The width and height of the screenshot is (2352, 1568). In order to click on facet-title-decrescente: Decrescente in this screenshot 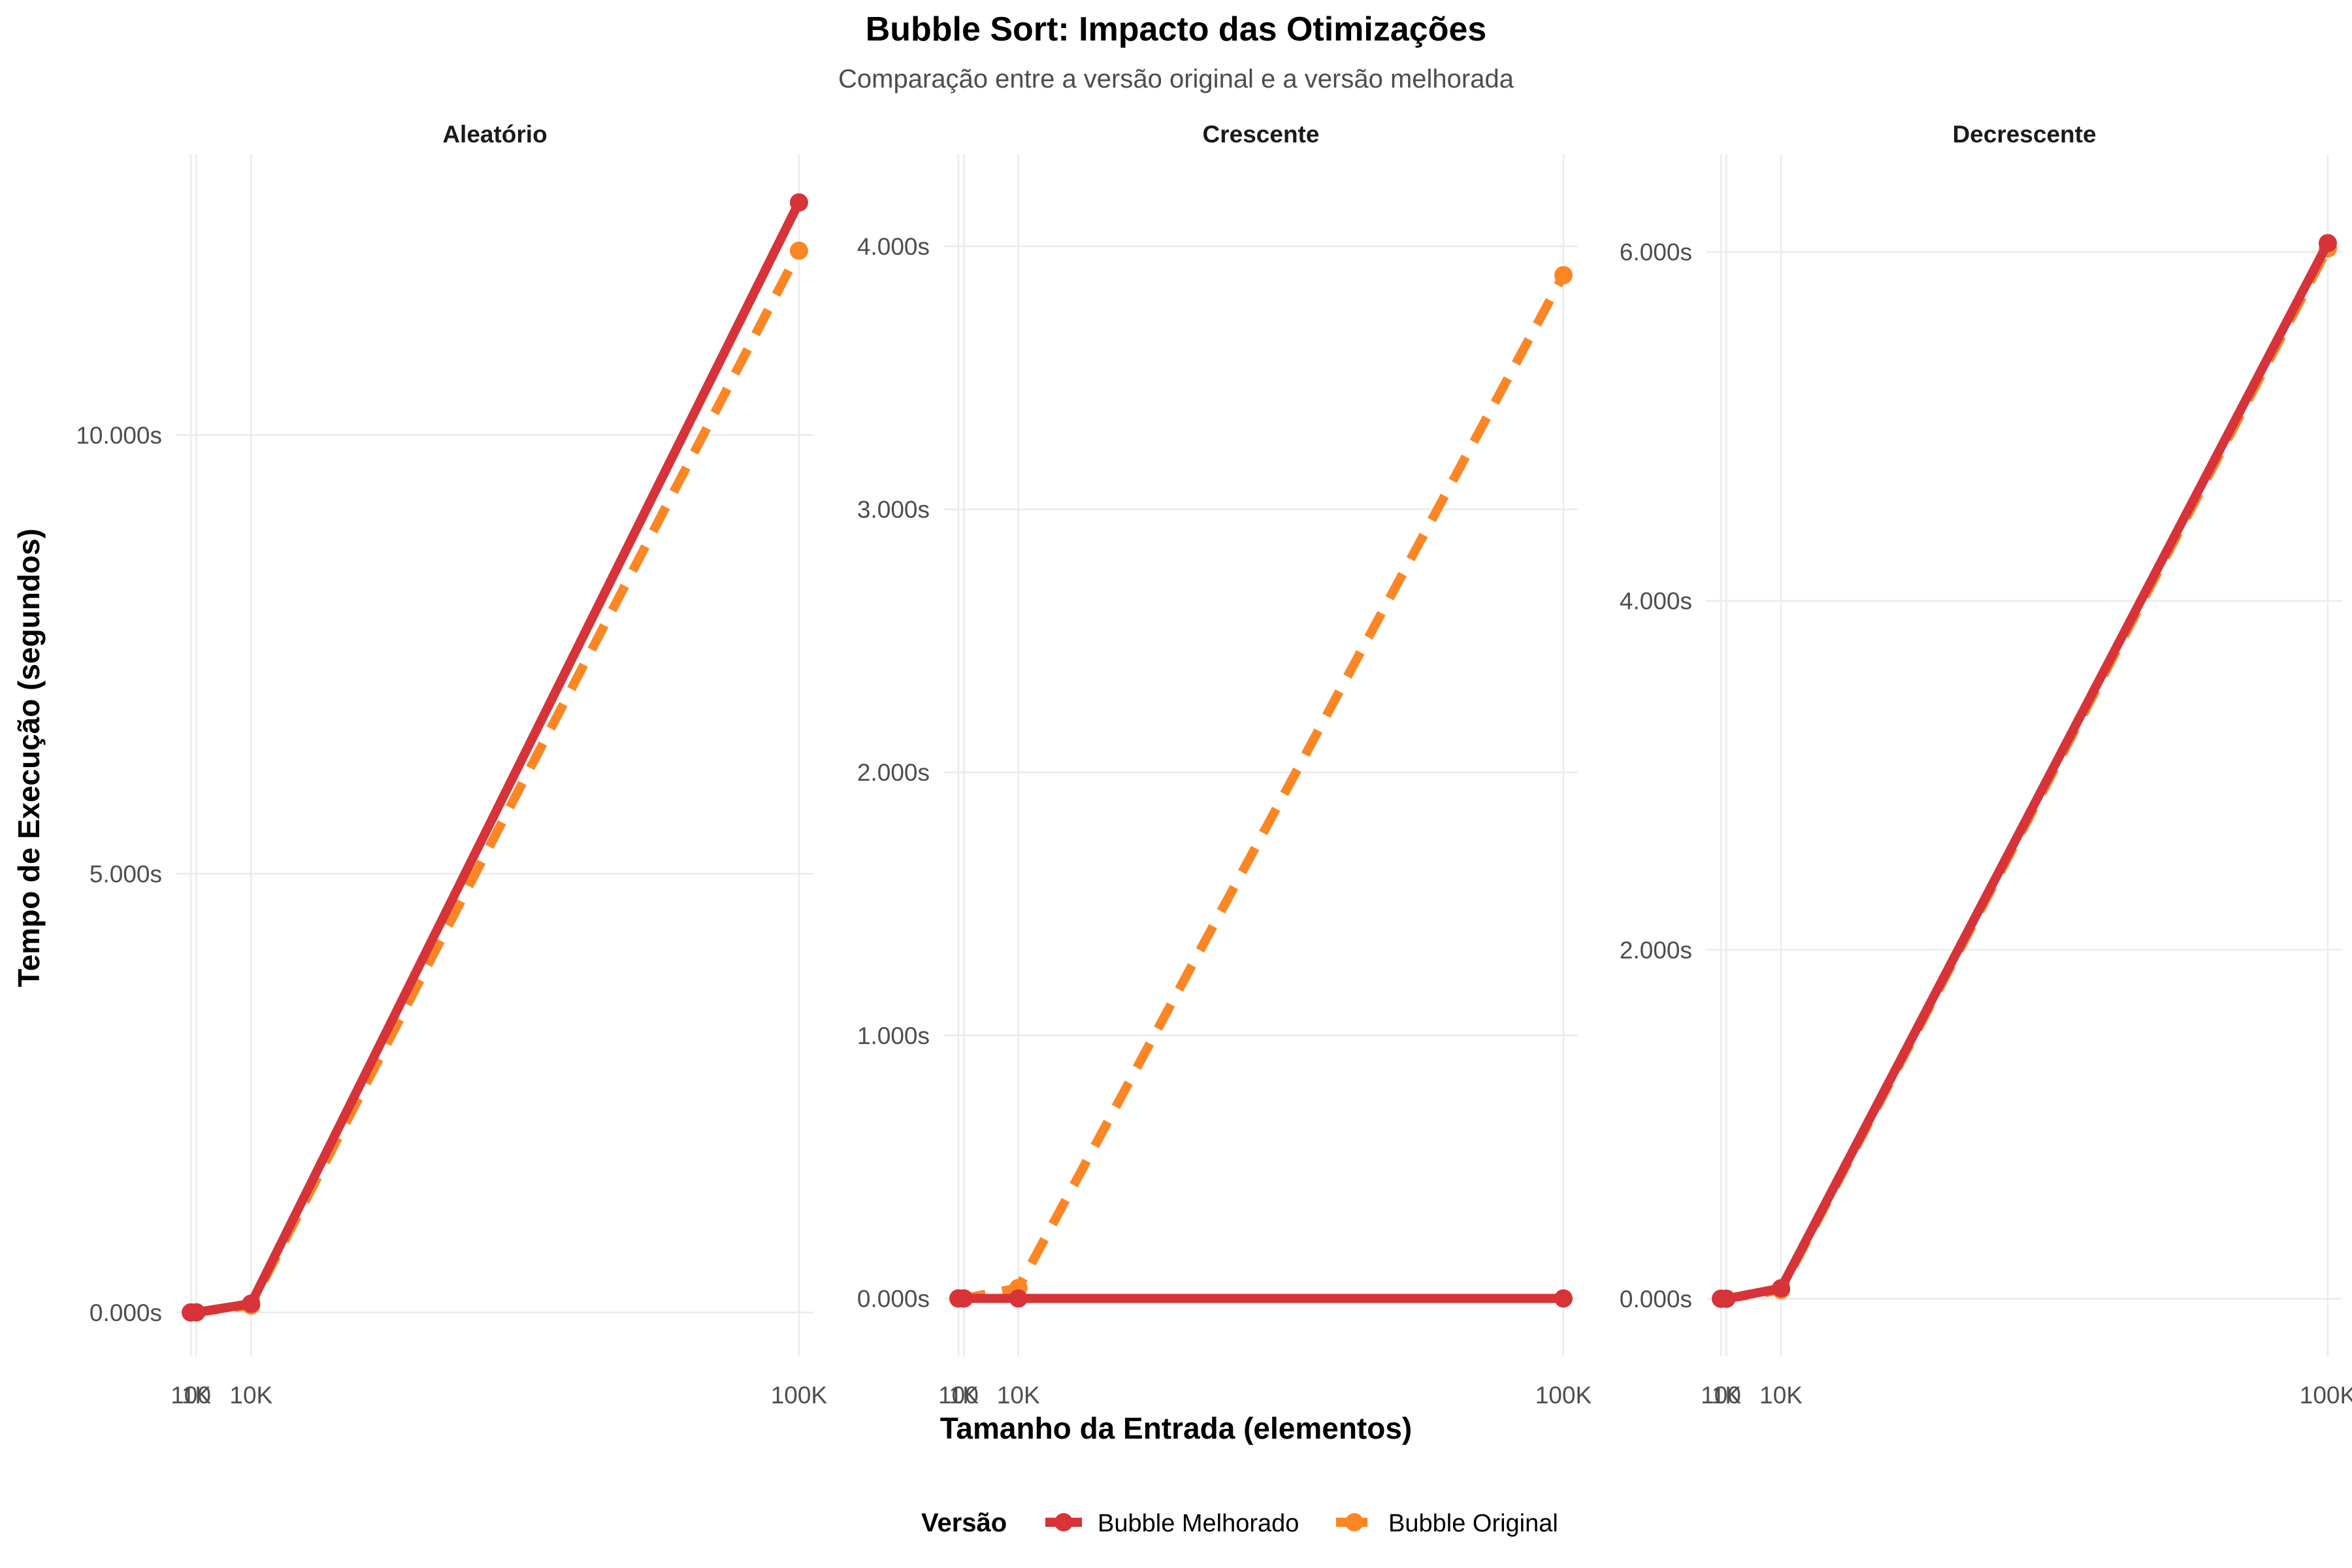, I will do `click(2024, 134)`.